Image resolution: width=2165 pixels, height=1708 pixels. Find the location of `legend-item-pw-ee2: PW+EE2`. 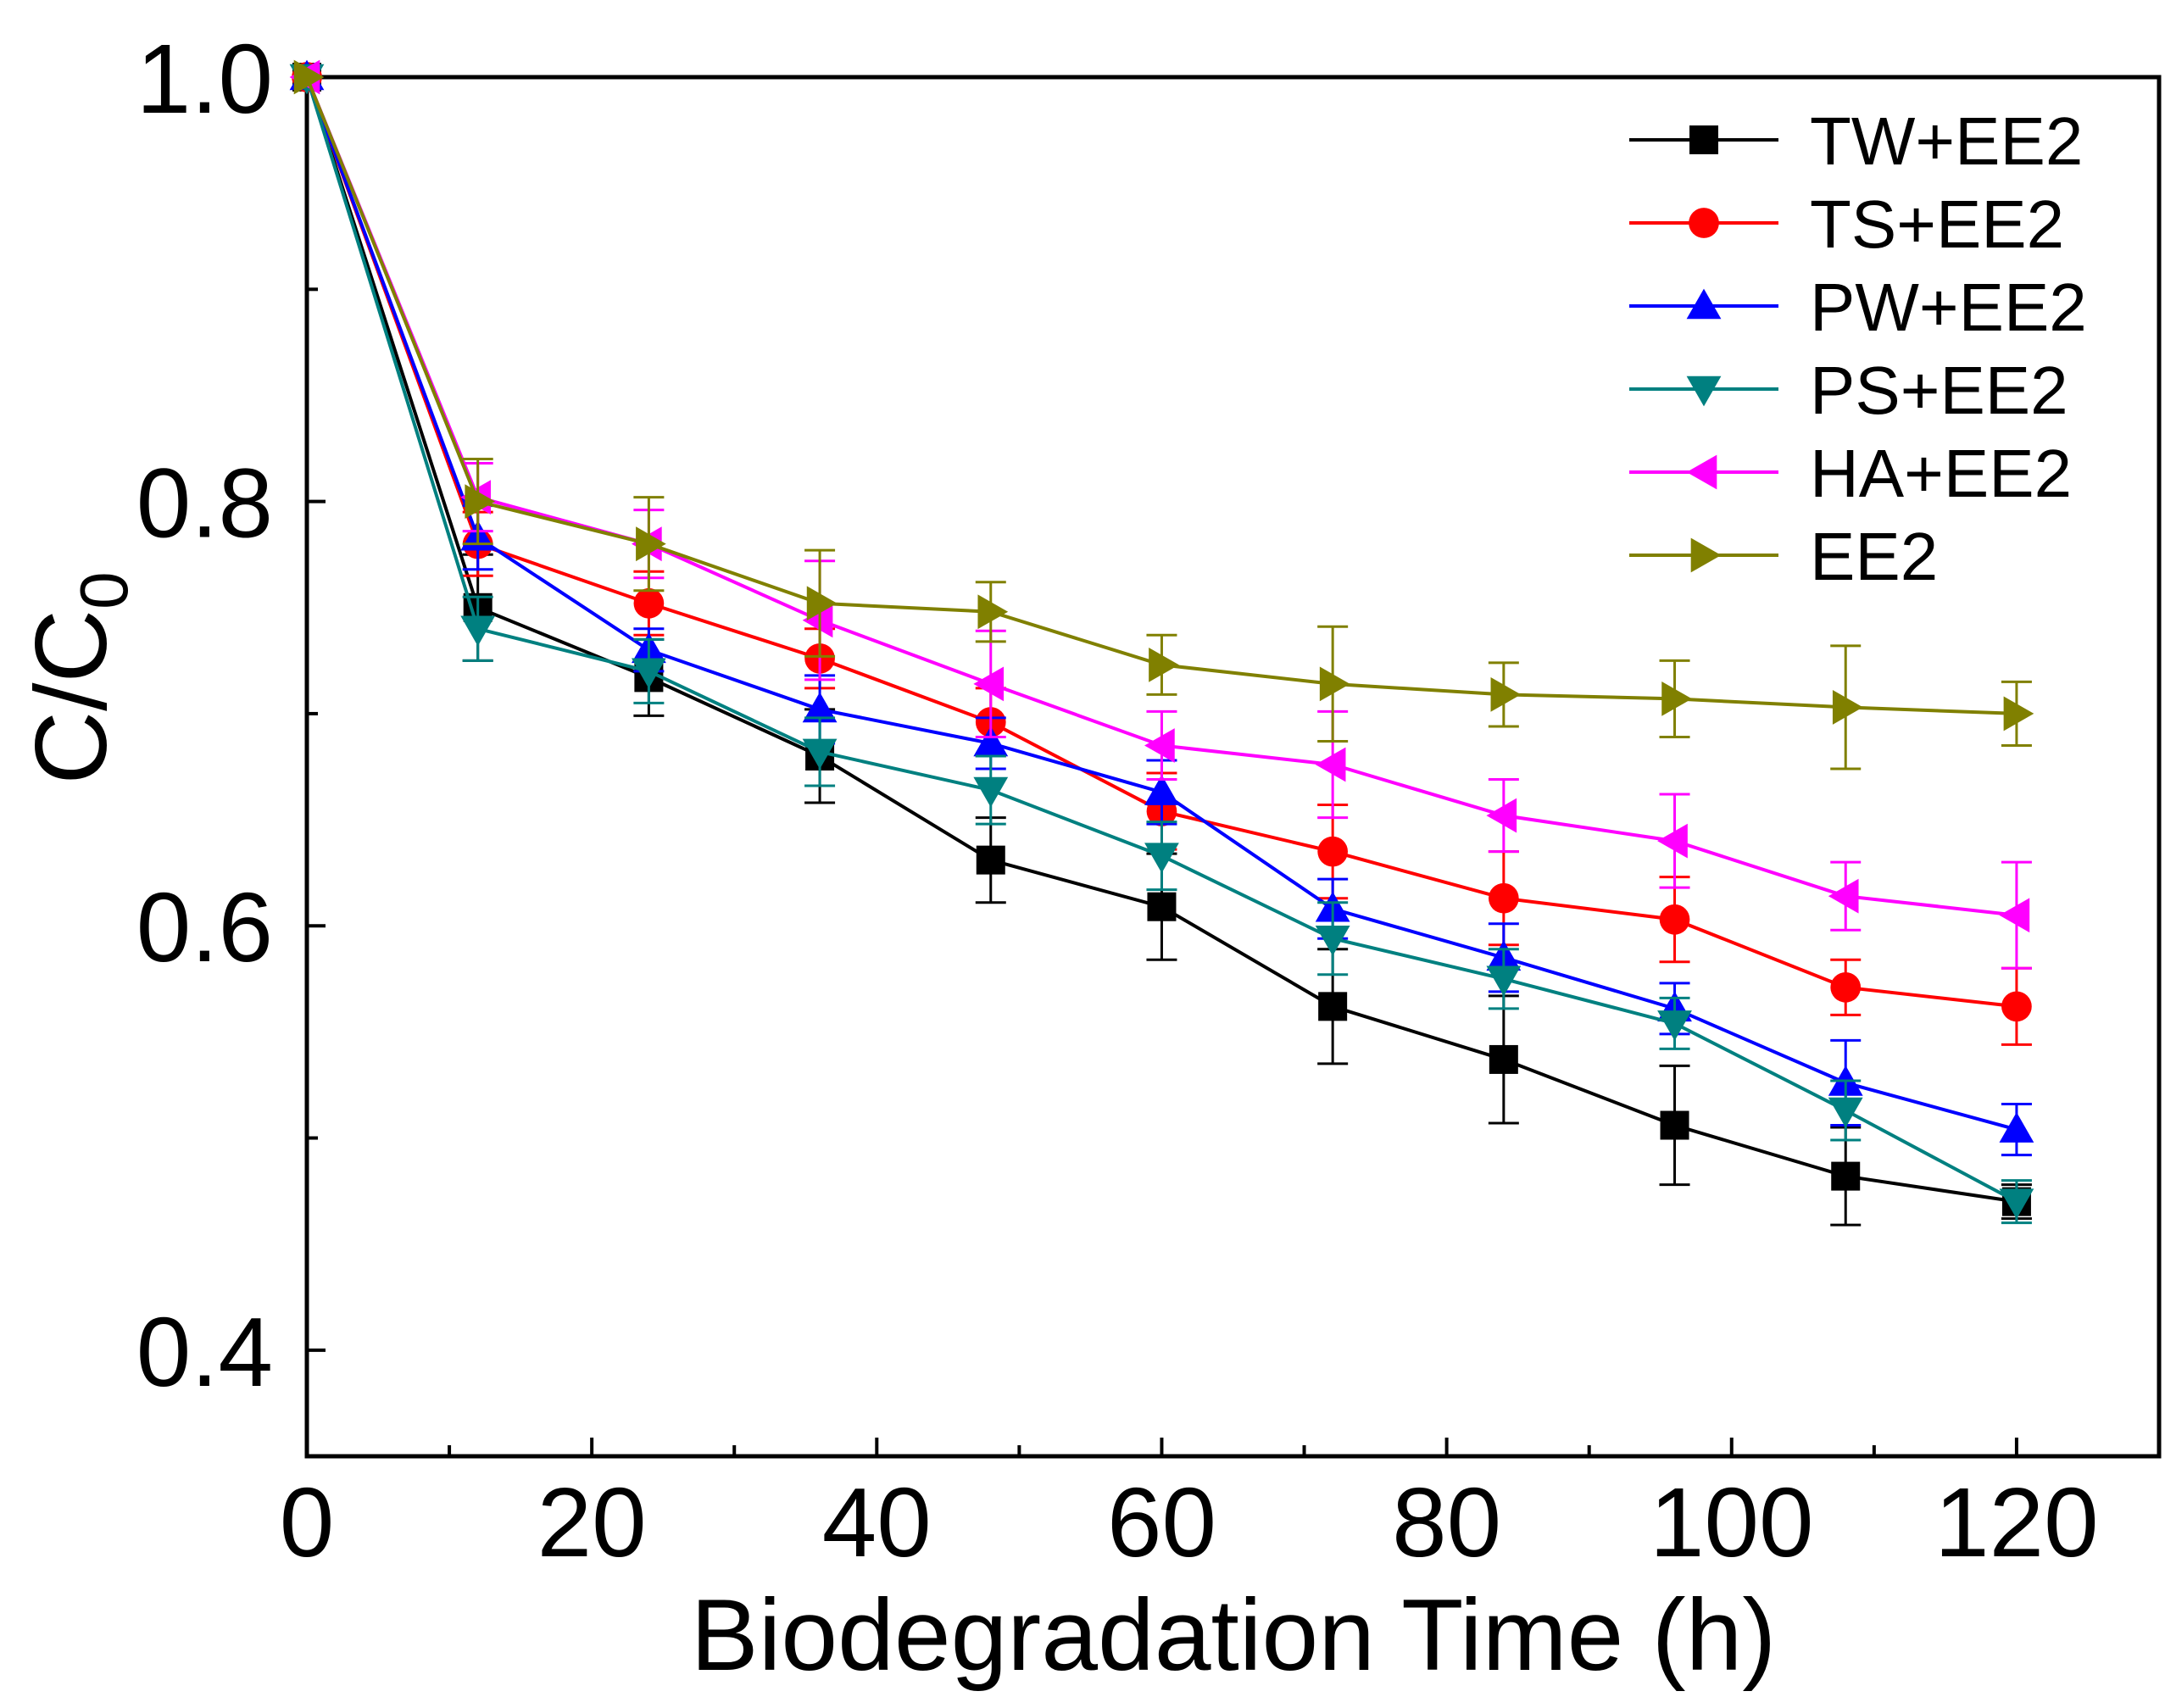

legend-item-pw-ee2: PW+EE2 is located at coordinates (1858, 307).